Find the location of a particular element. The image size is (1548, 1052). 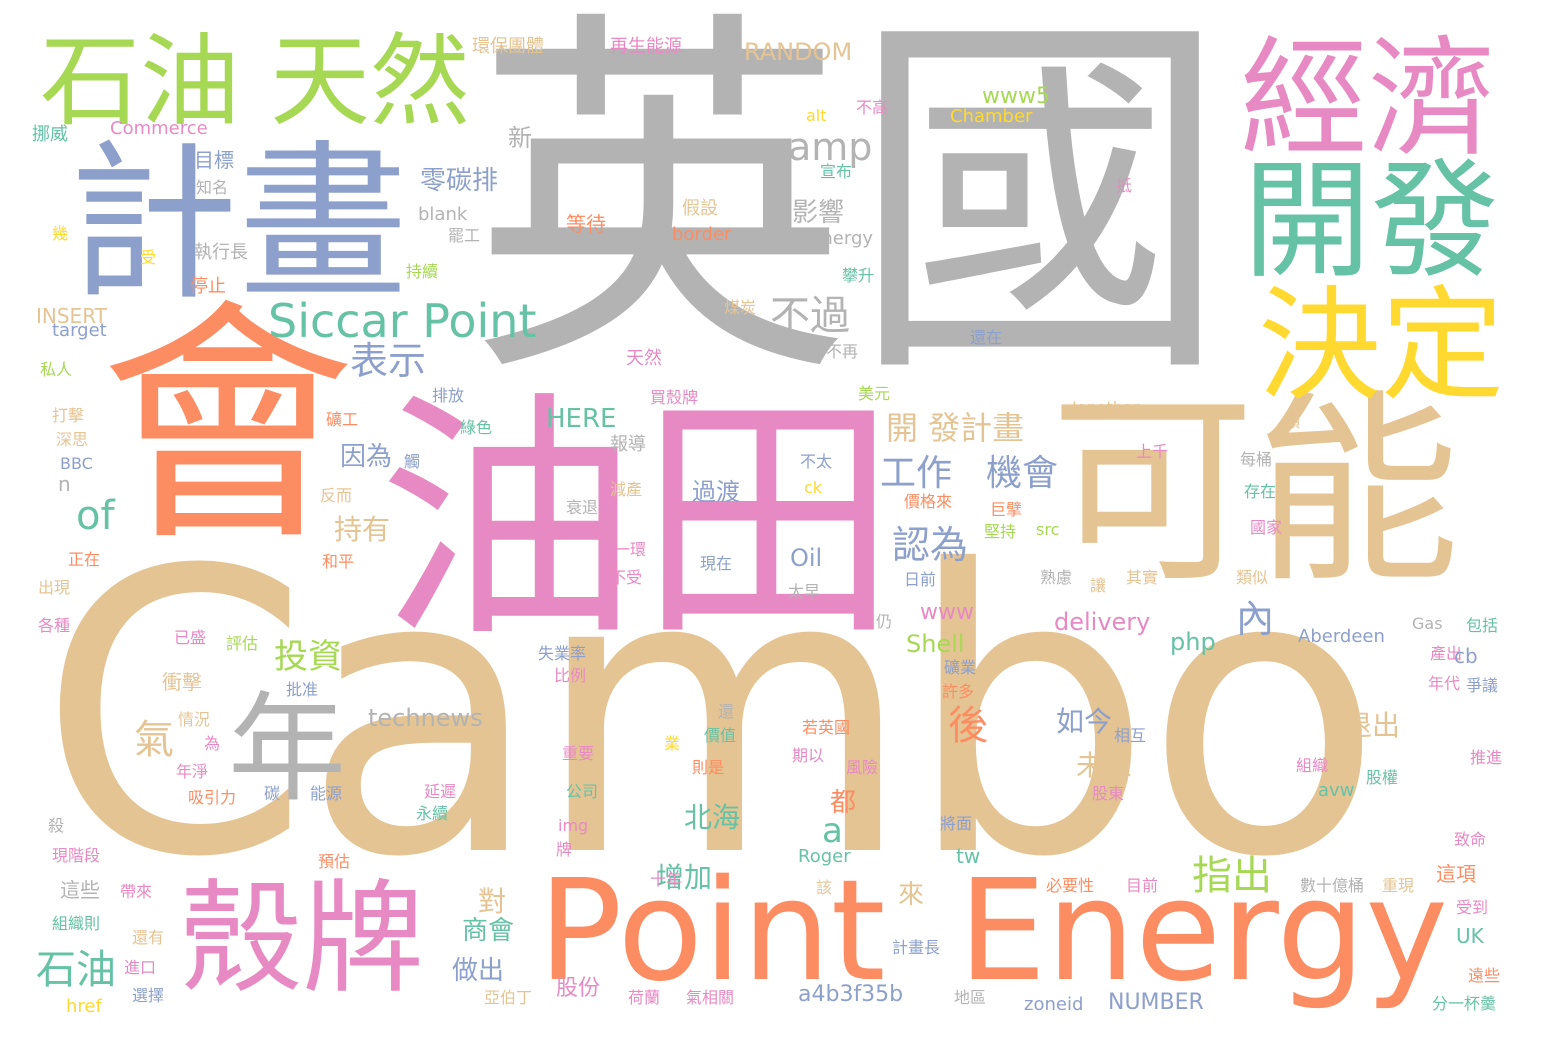

word-cloud-word: 比例 is located at coordinates (570, 675).